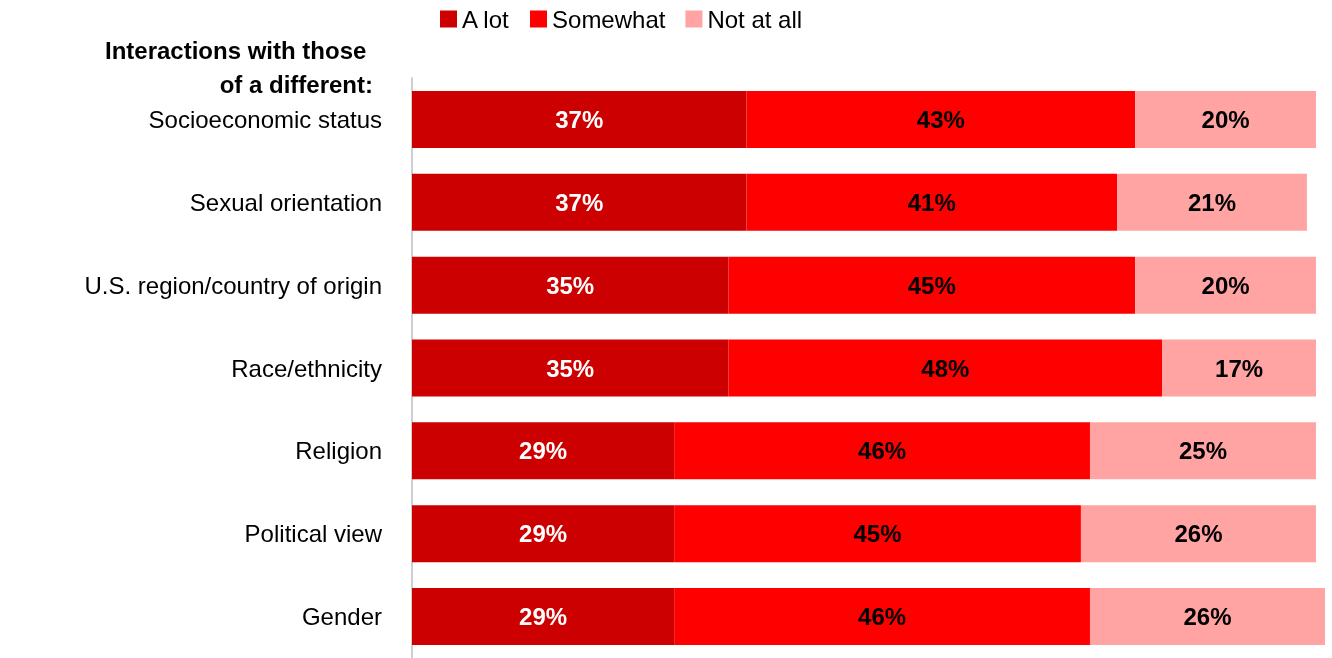  Describe the element at coordinates (486, 19) in the screenshot. I see `legend-label: A lot` at that location.